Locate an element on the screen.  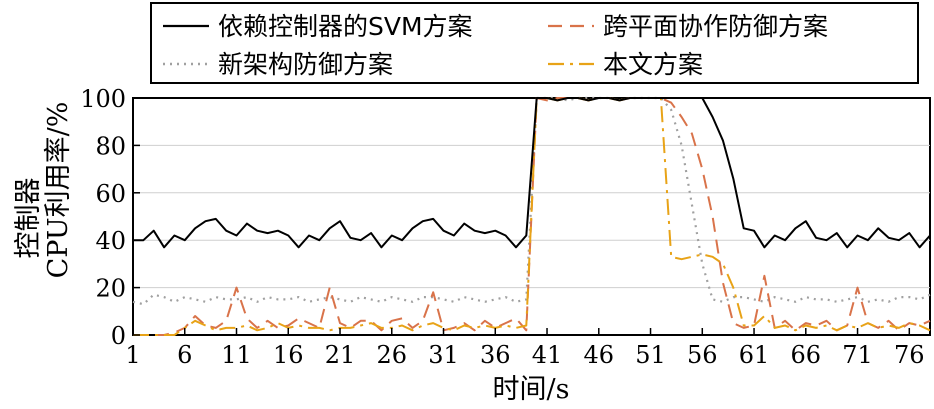
y-tick-label-3: 60 is located at coordinates (110, 194).